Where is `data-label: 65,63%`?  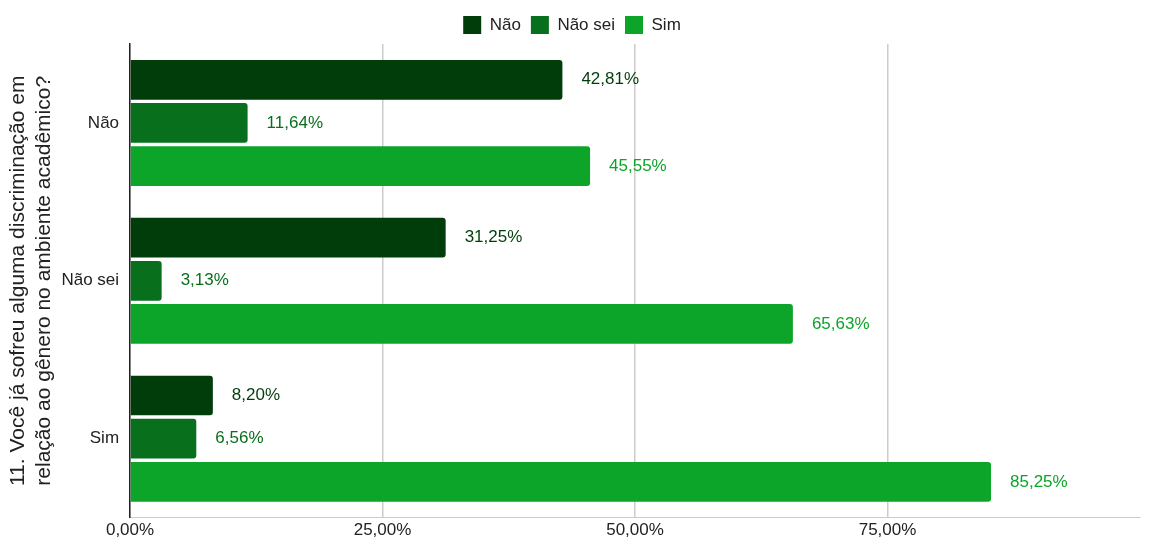 data-label: 65,63% is located at coordinates (840, 323).